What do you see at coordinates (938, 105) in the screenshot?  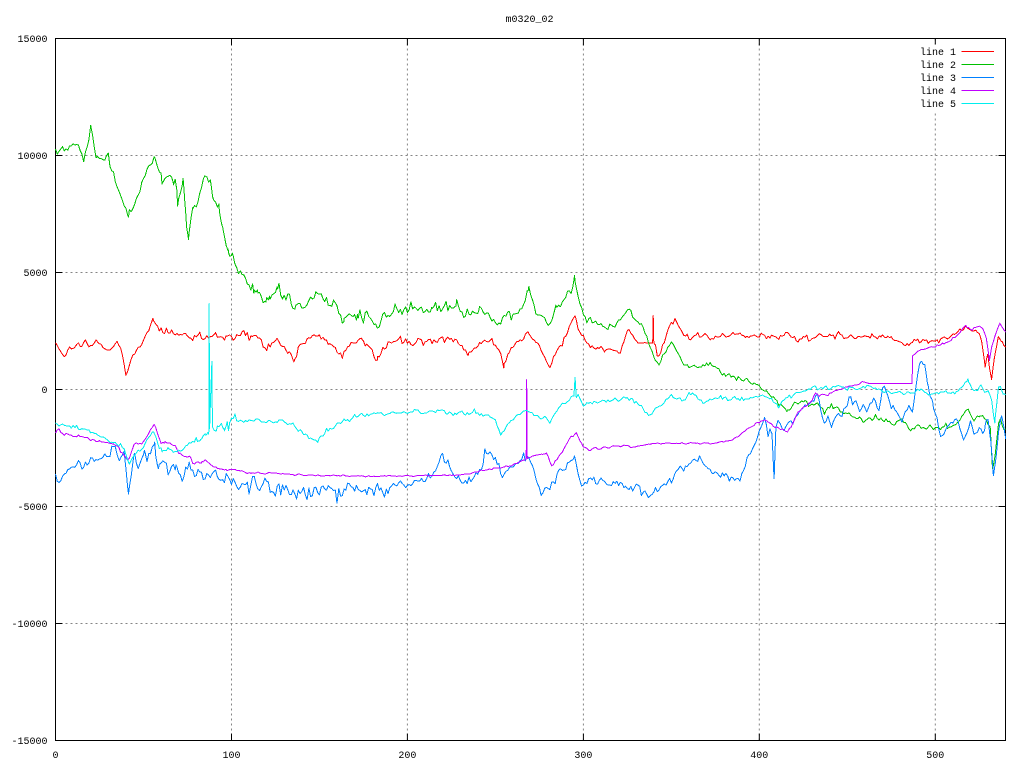 I see `svg-text: line 5` at bounding box center [938, 105].